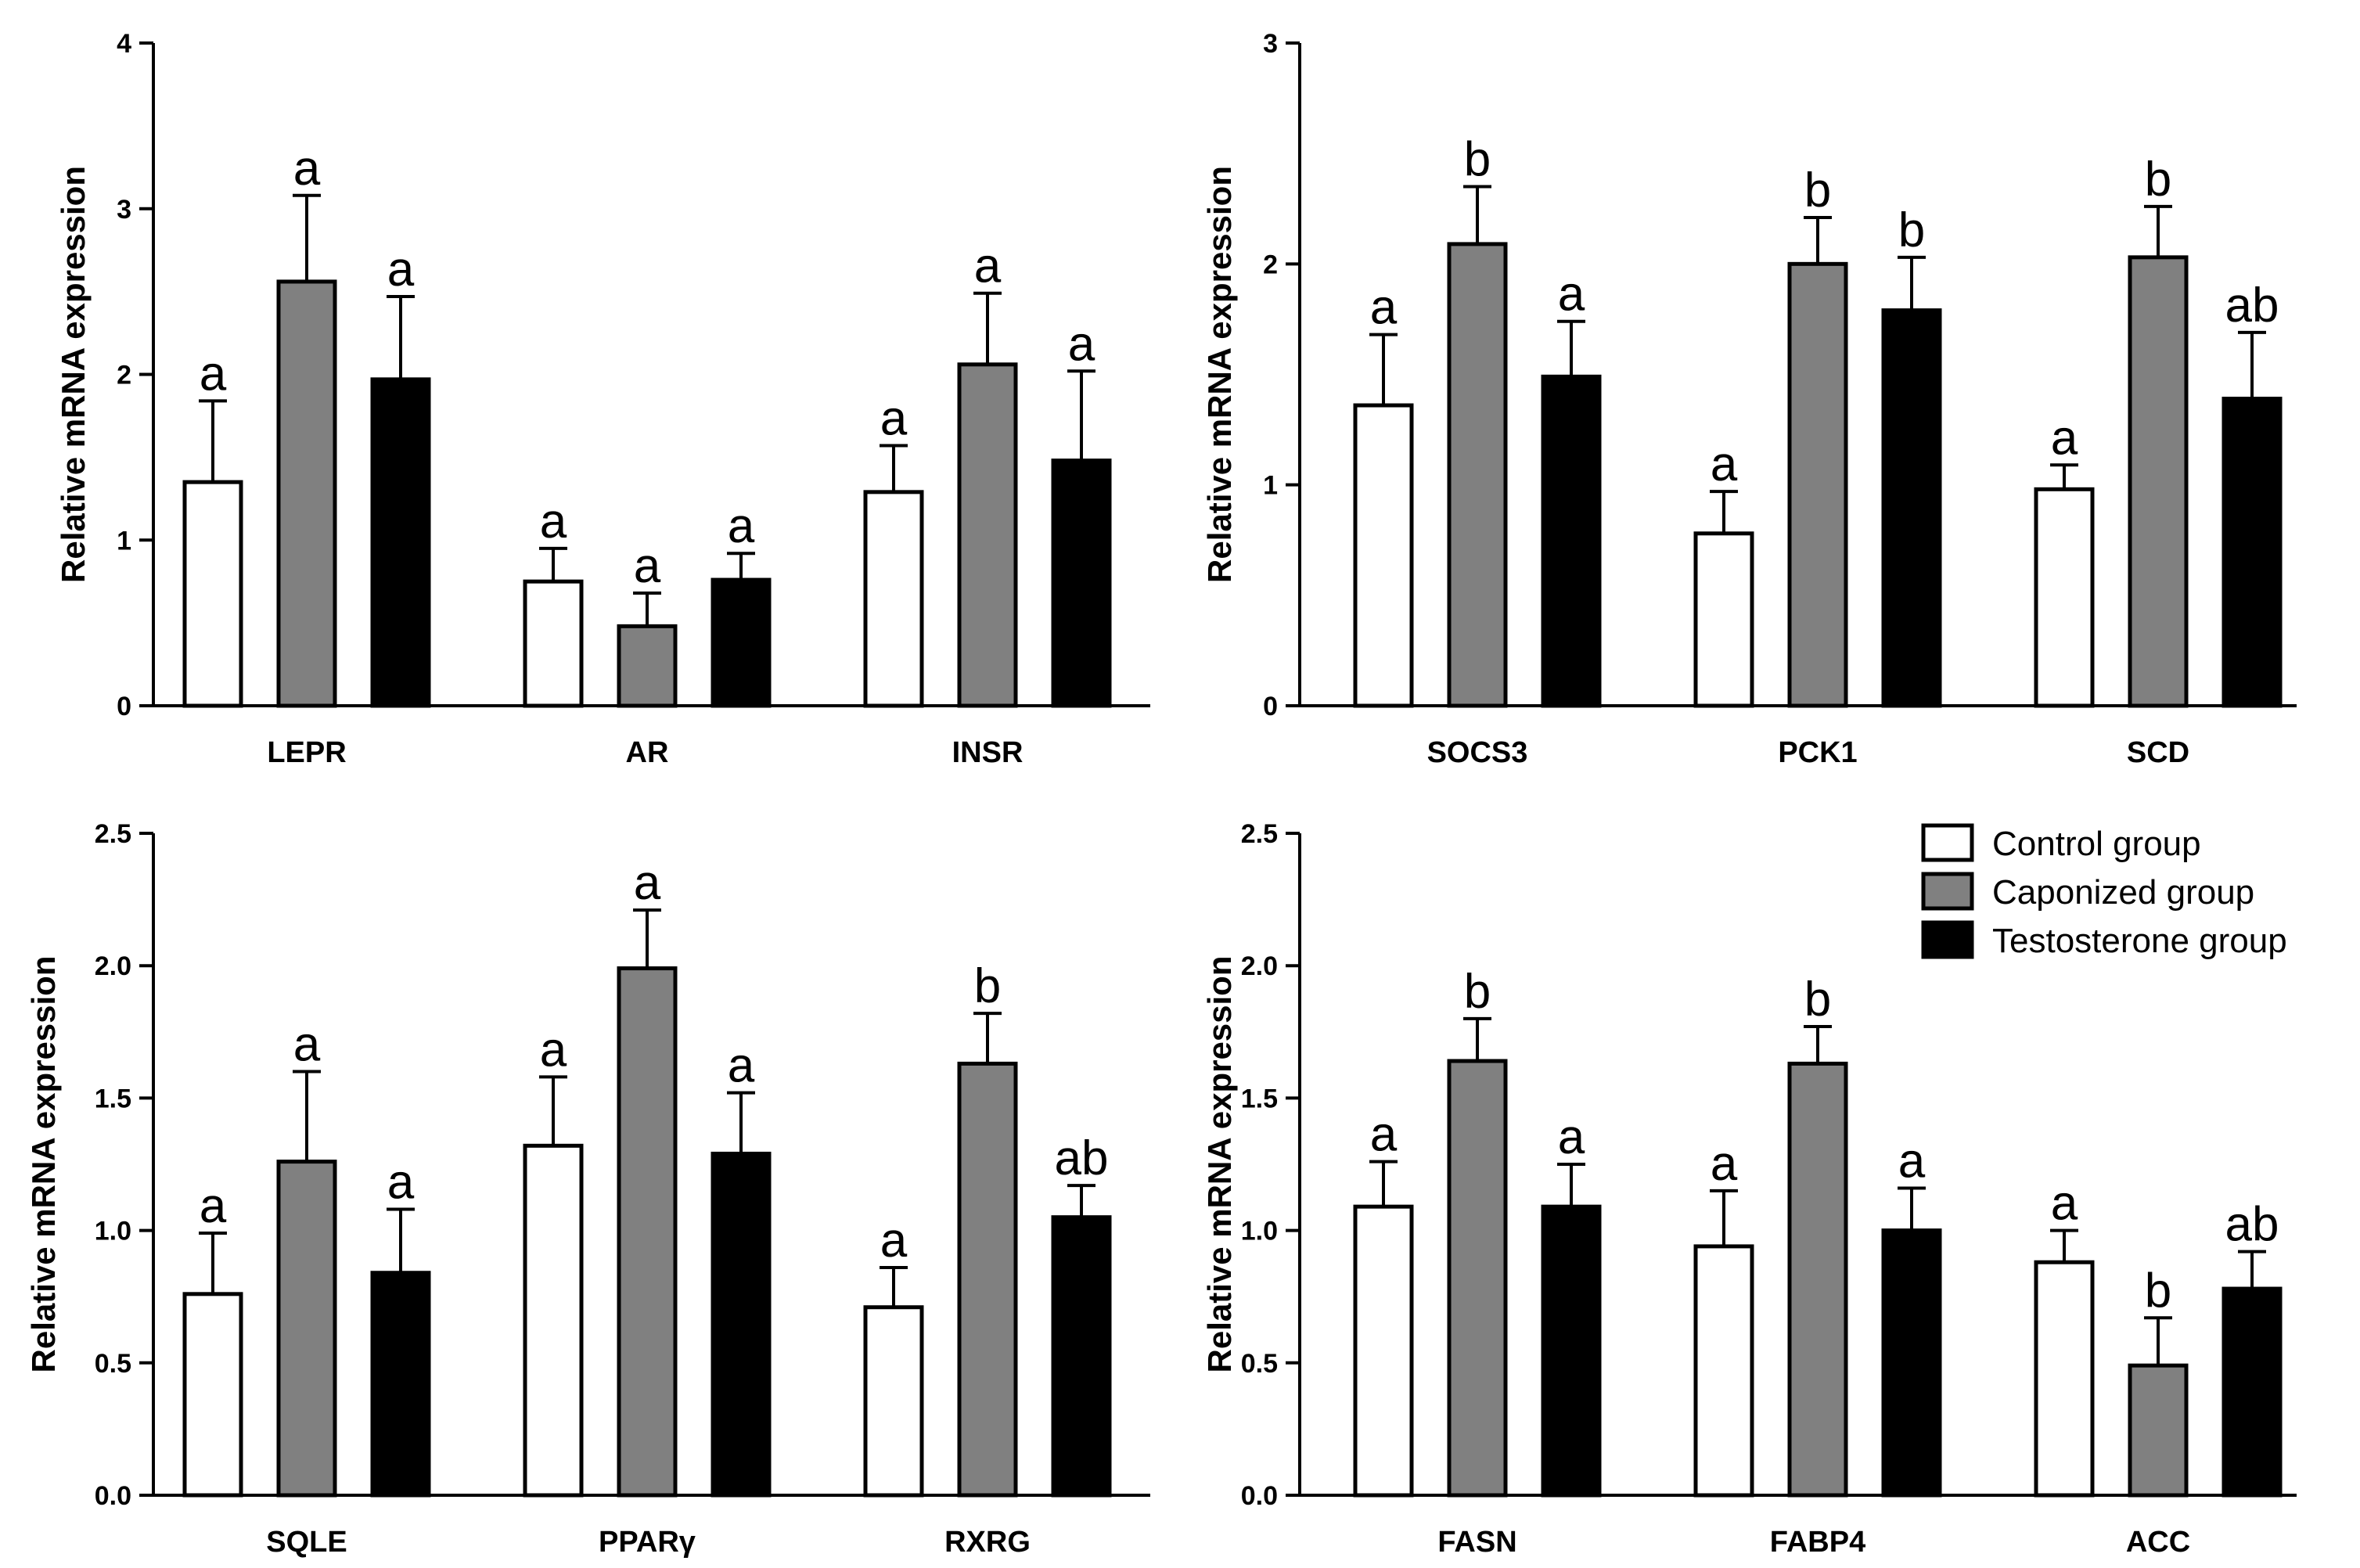  Describe the element at coordinates (1081, 1356) in the screenshot. I see `bar-testosterone-rxrg` at that location.